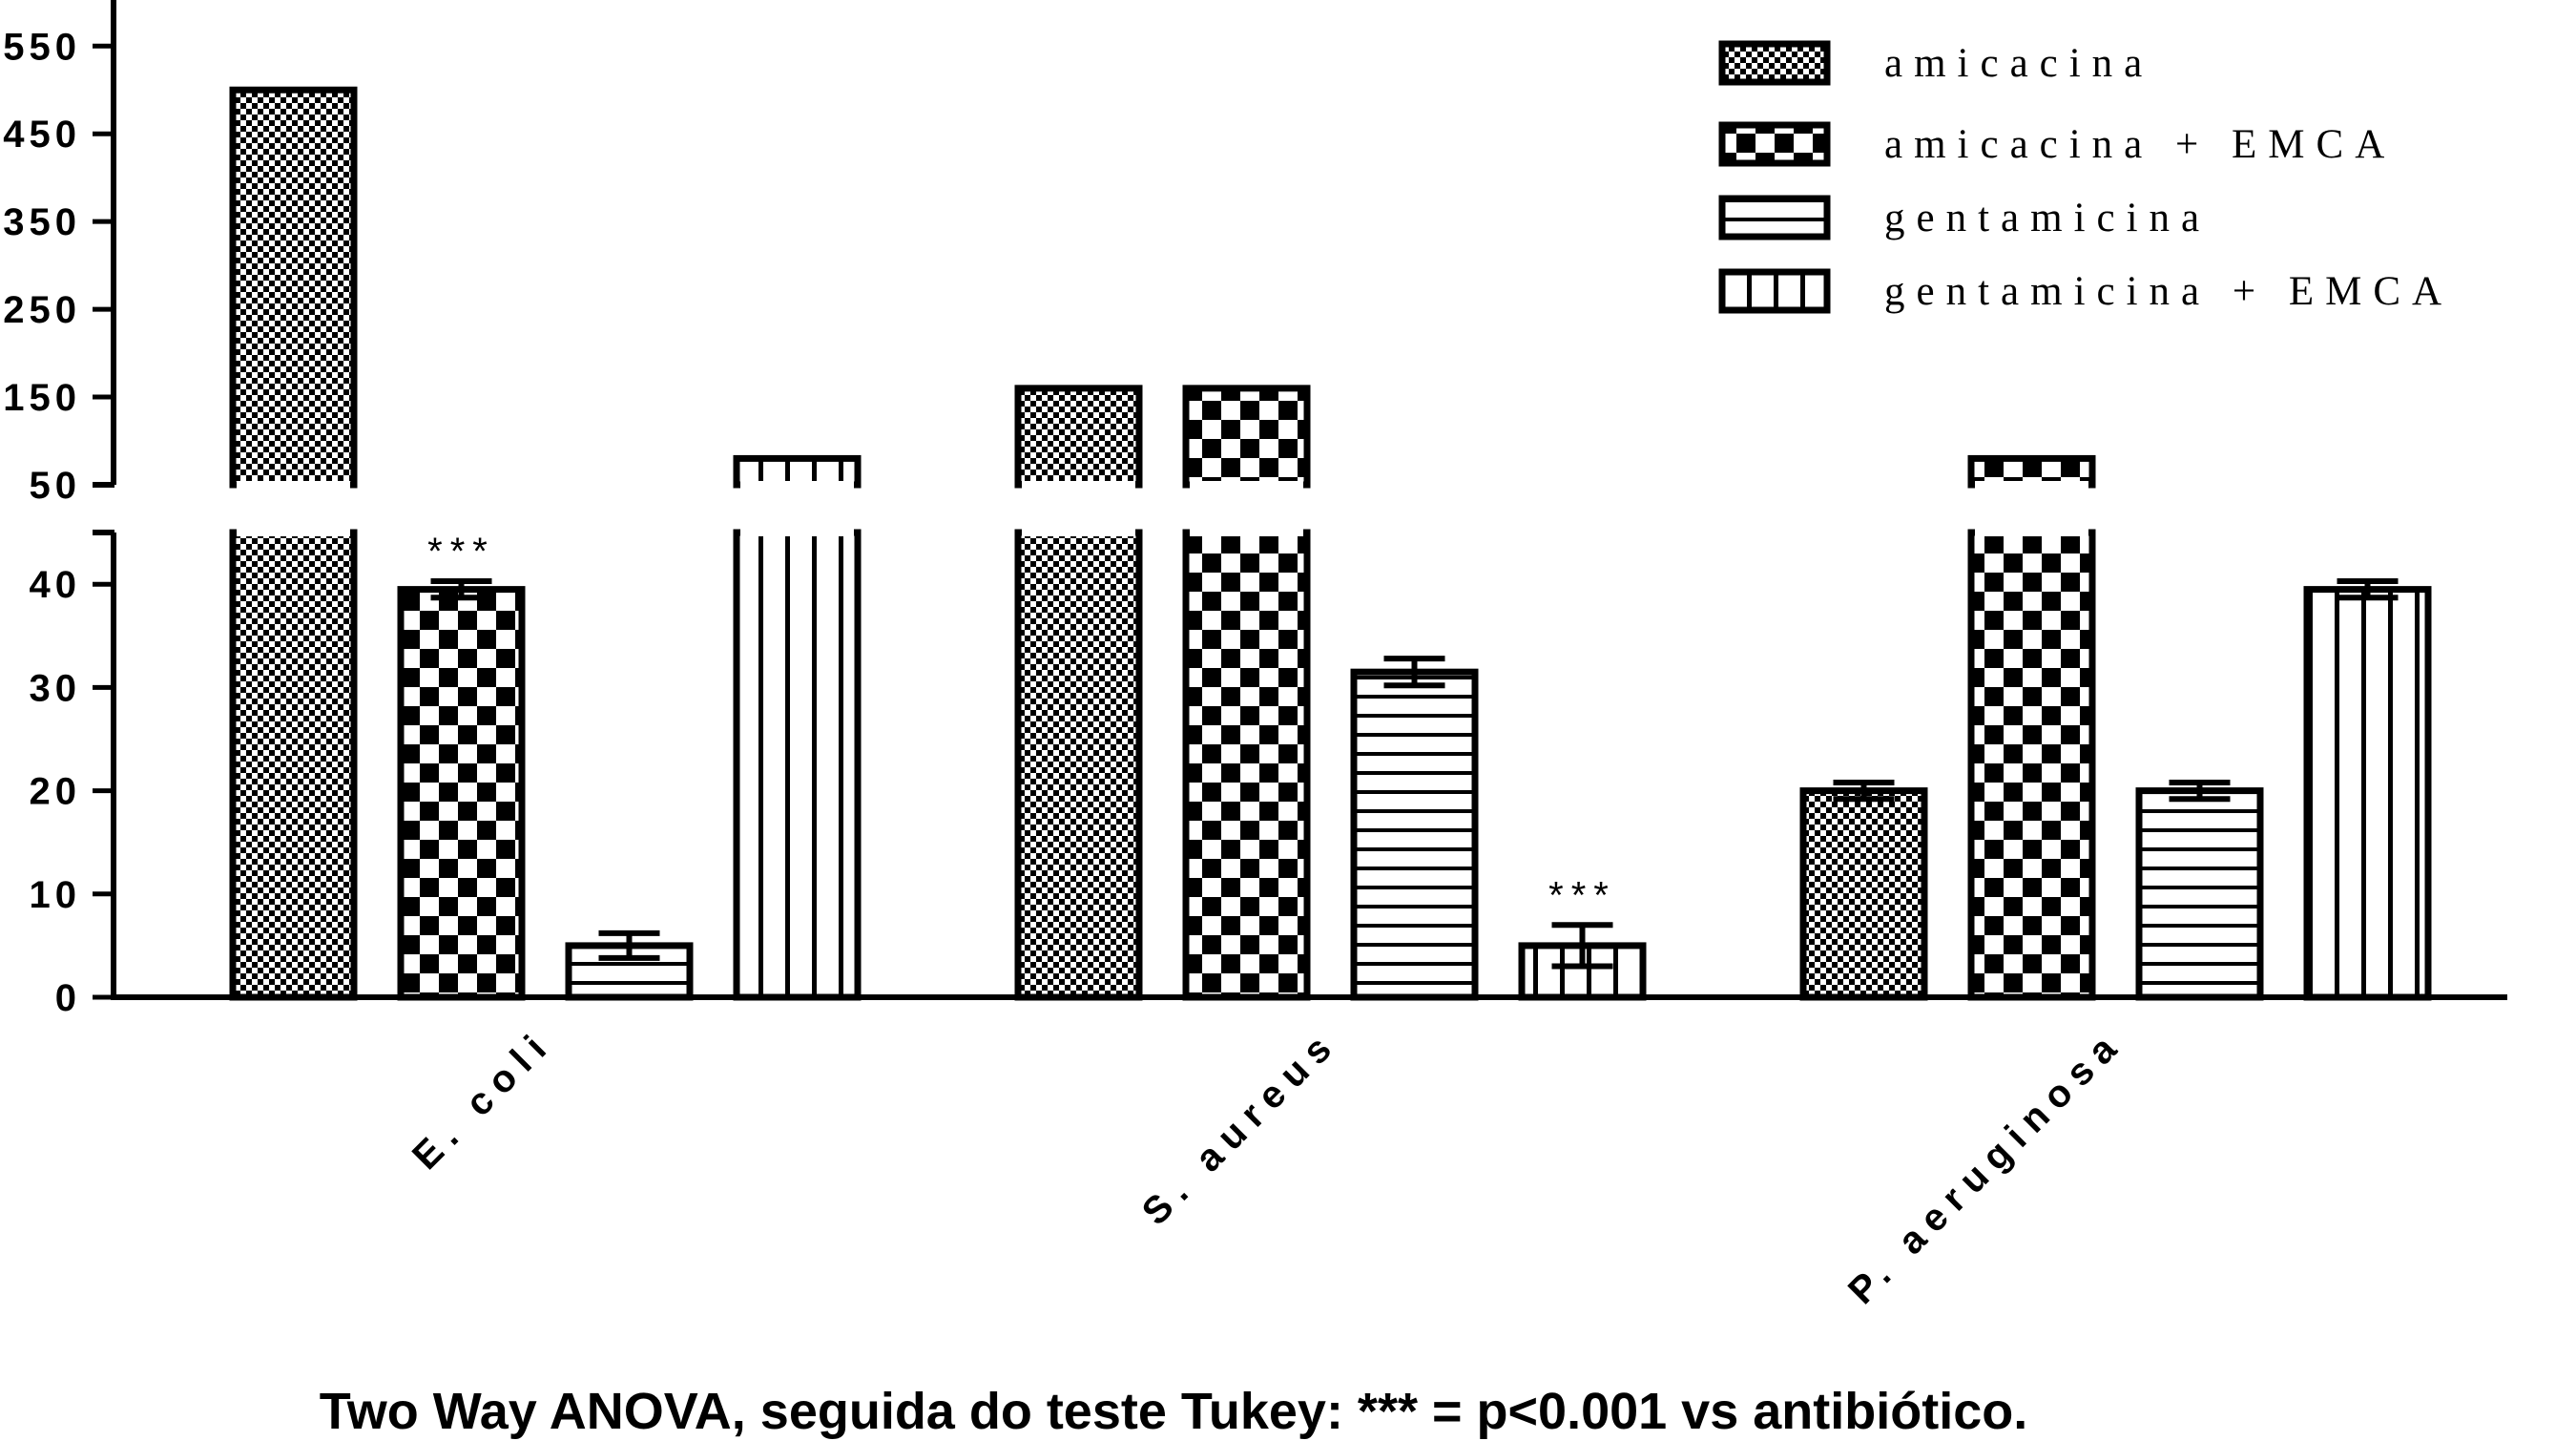  What do you see at coordinates (56, 688) in the screenshot?
I see `y-tick-label: 30` at bounding box center [56, 688].